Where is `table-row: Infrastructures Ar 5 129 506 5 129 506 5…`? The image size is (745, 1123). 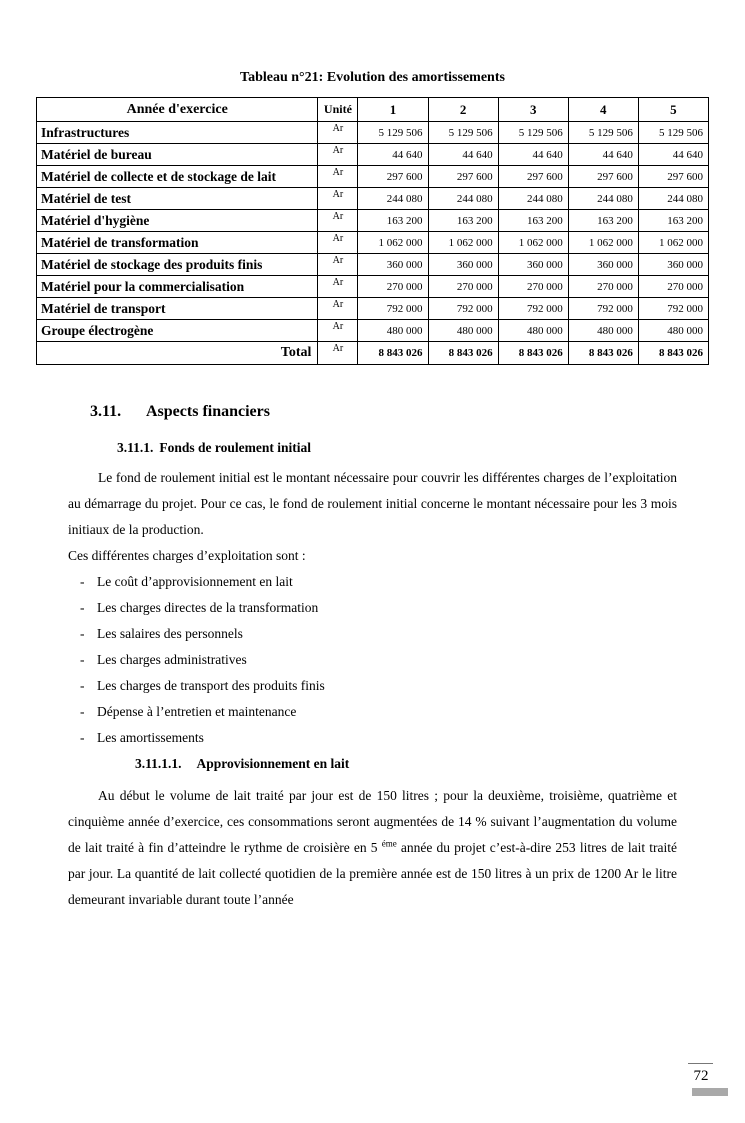 table-row: Infrastructures Ar 5 129 506 5 129 506 5… is located at coordinates (372, 132).